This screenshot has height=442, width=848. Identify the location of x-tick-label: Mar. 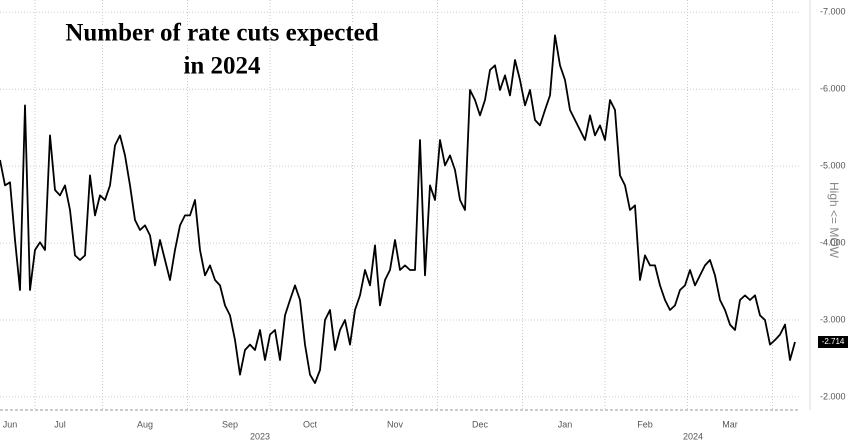
(730, 424).